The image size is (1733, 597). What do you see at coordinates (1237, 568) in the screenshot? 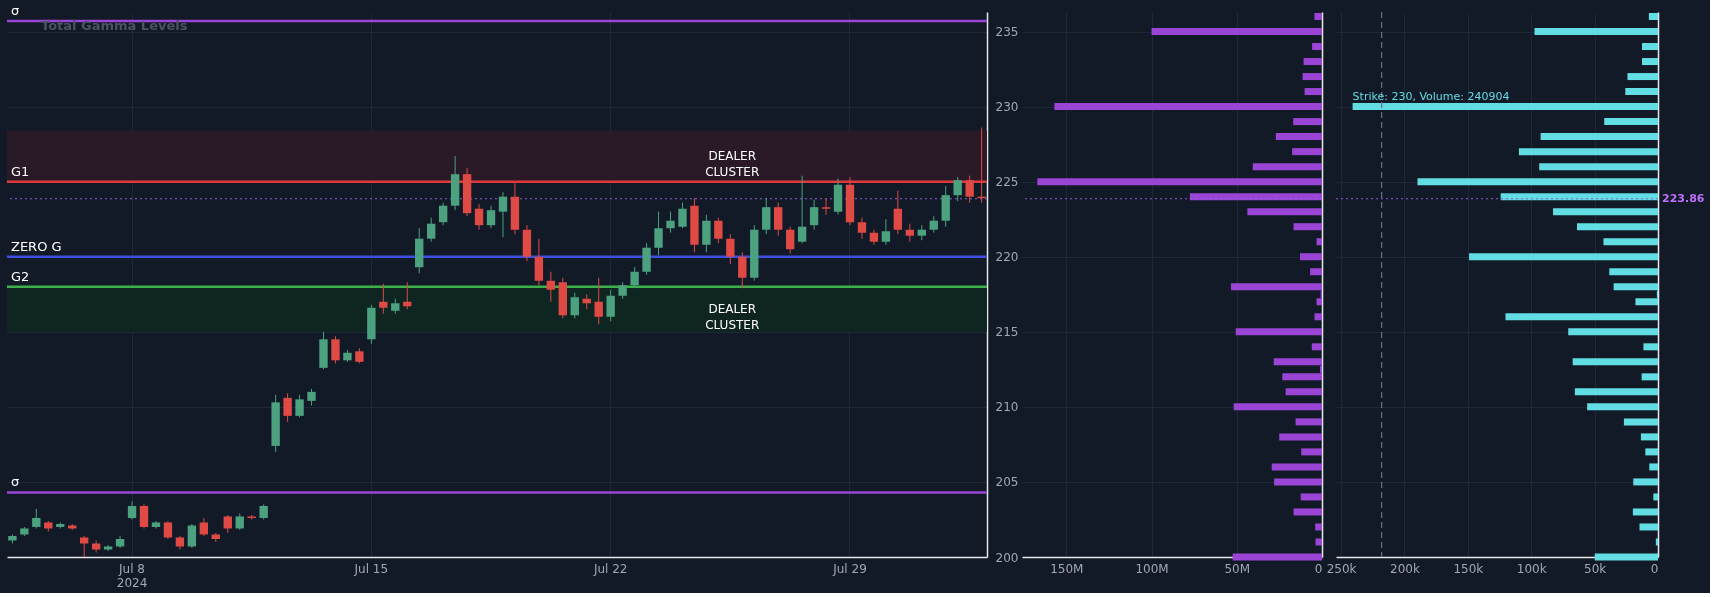
I see `x-tick-label: 50M` at bounding box center [1237, 568].